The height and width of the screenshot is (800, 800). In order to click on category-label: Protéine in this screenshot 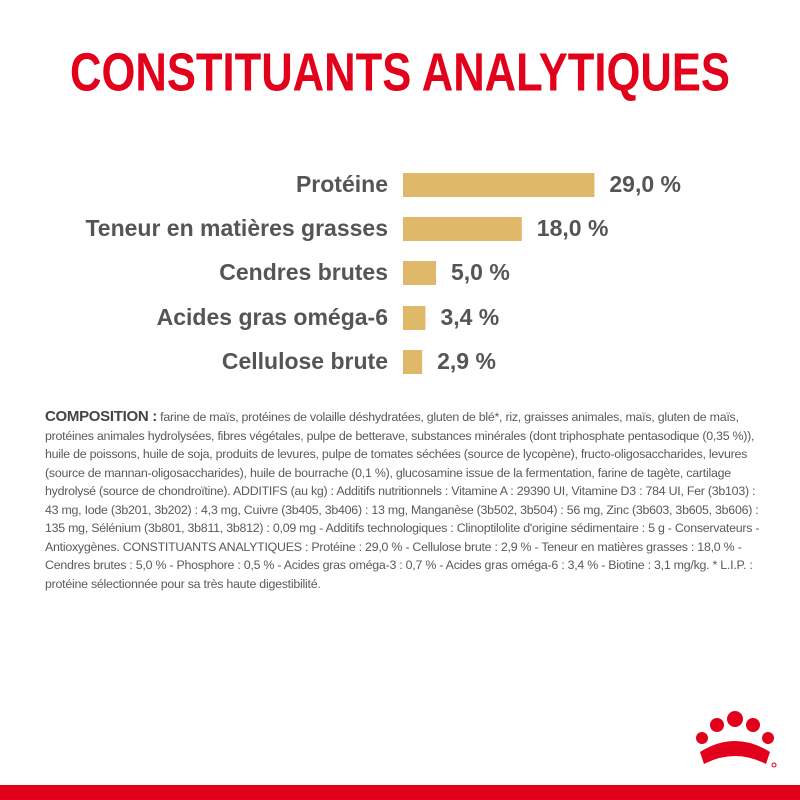, I will do `click(342, 184)`.